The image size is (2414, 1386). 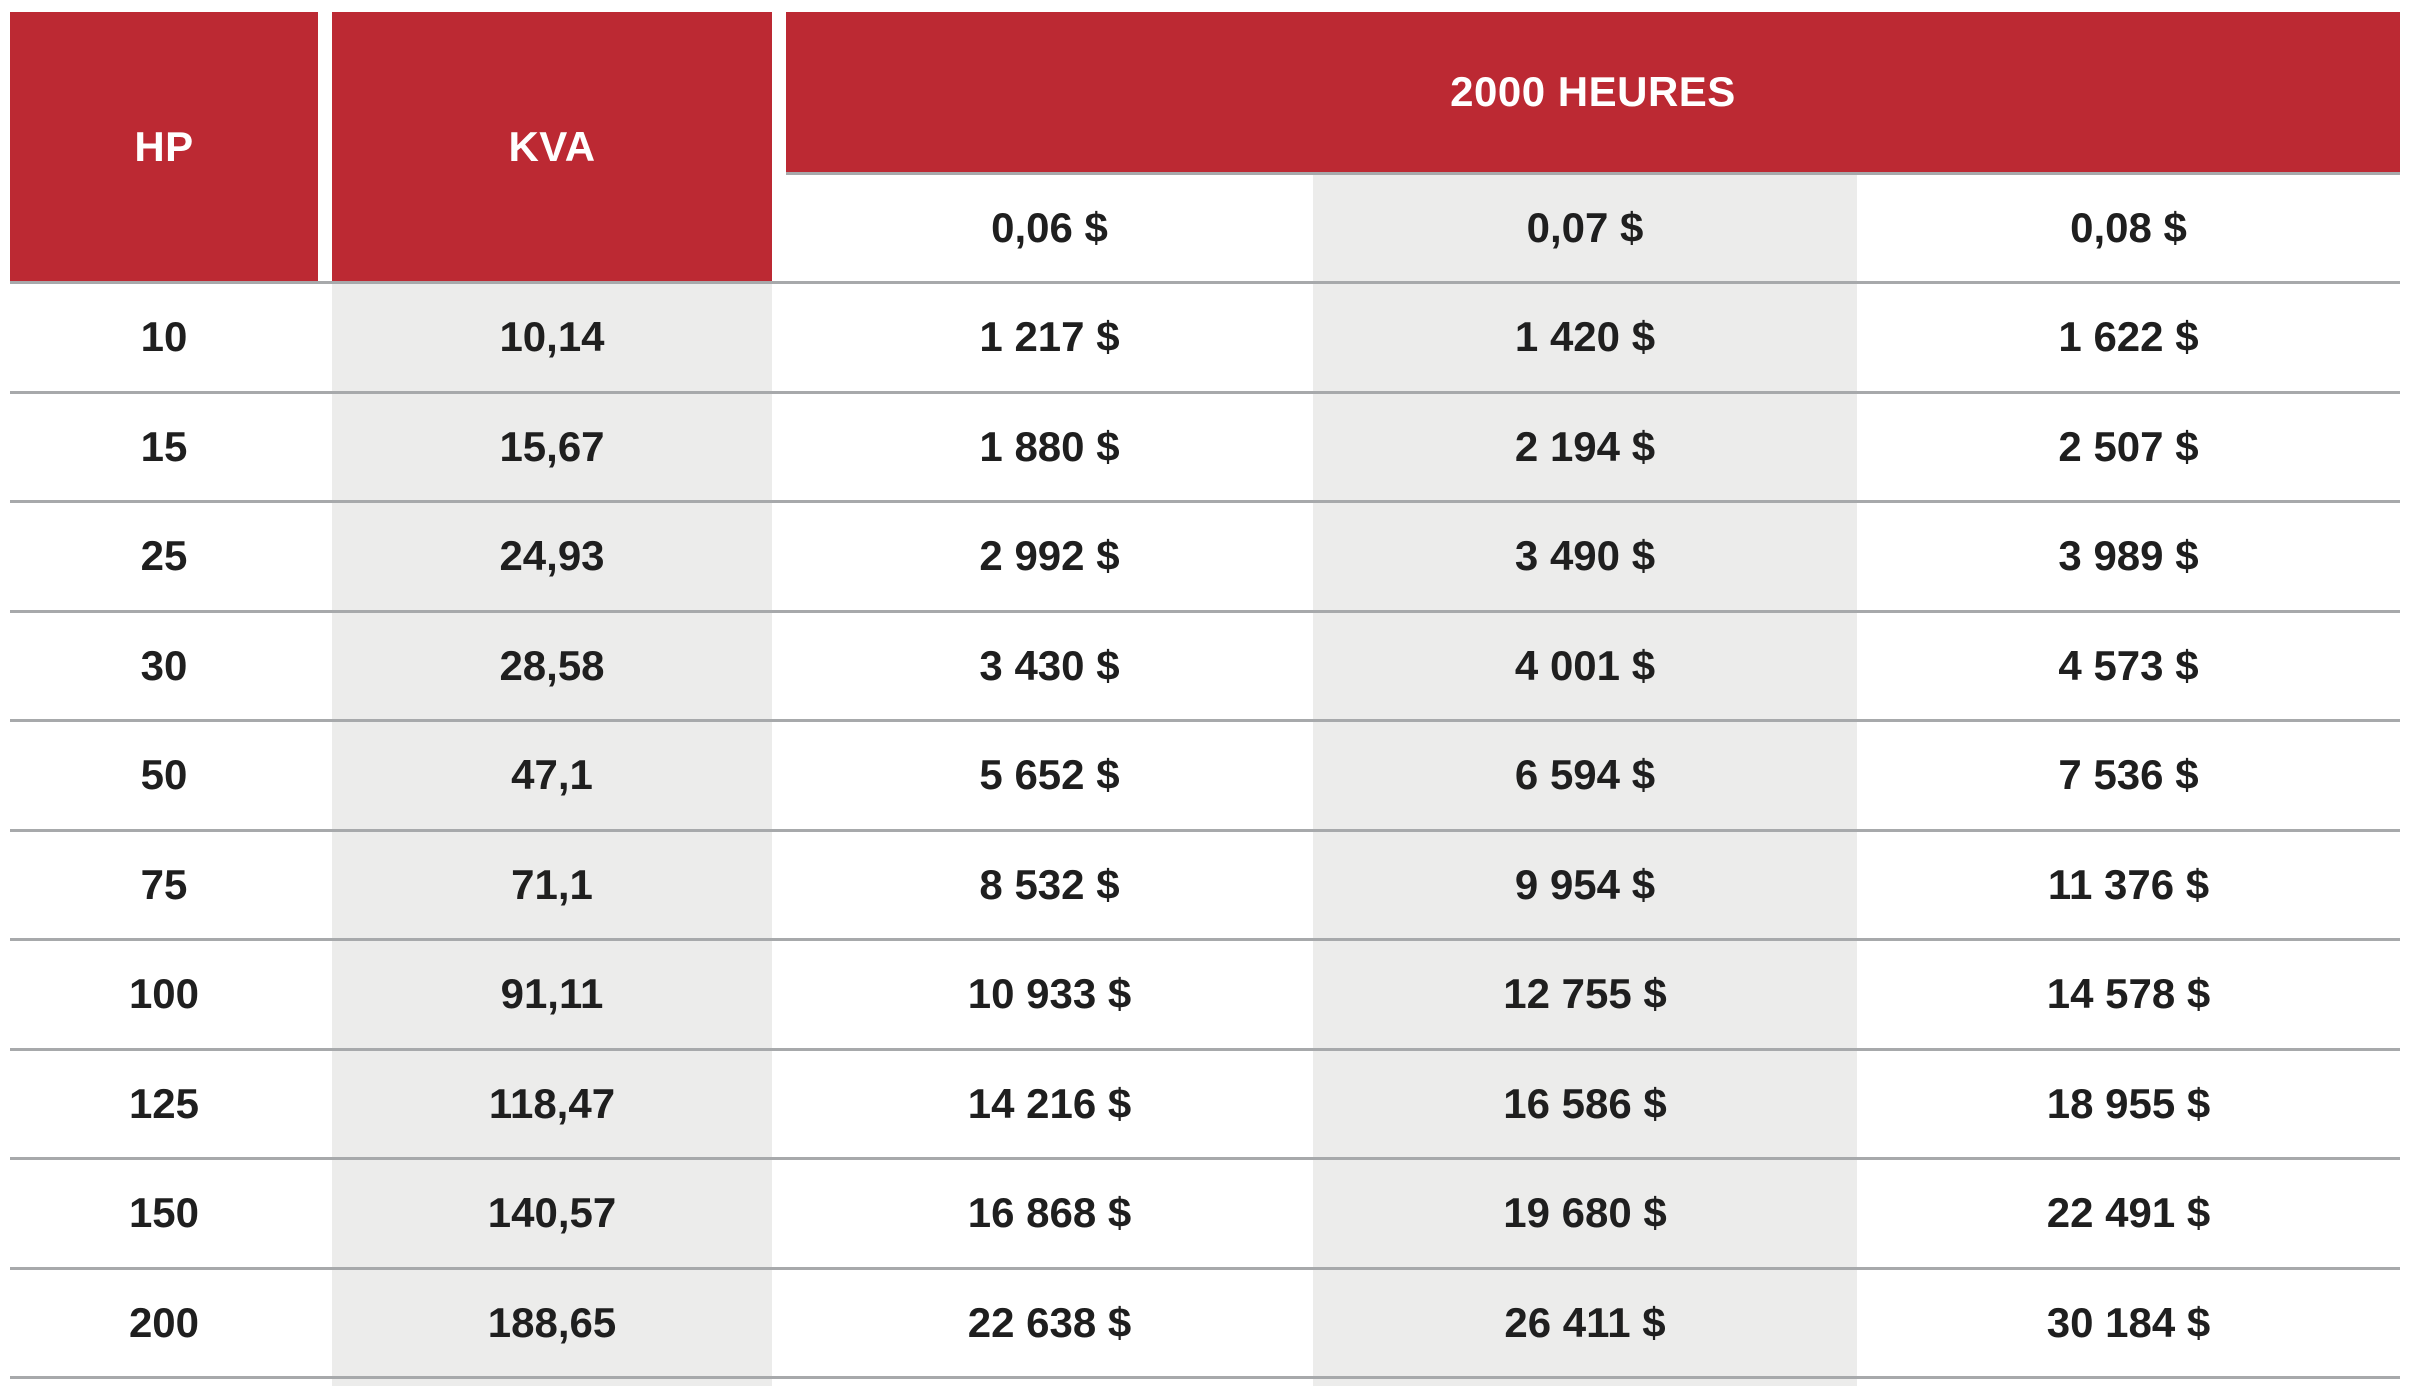 I want to click on kva-cell: 47,1, so click(x=552, y=775).